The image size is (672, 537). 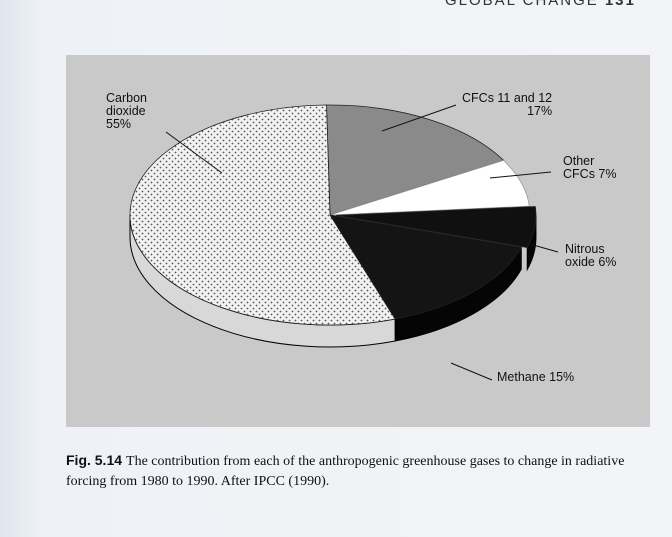 I want to click on leader-carbon-dioxide, so click(x=194, y=152).